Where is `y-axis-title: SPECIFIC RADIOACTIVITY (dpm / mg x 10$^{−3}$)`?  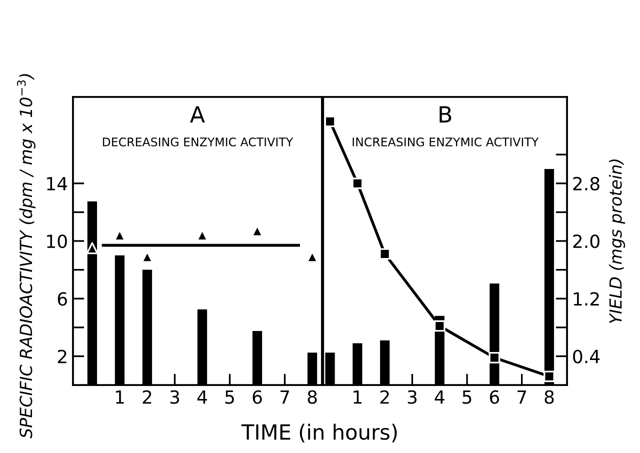 y-axis-title: SPECIFIC RADIOACTIVITY (dpm / mg x 10$^{−3}$) is located at coordinates (26, 256).